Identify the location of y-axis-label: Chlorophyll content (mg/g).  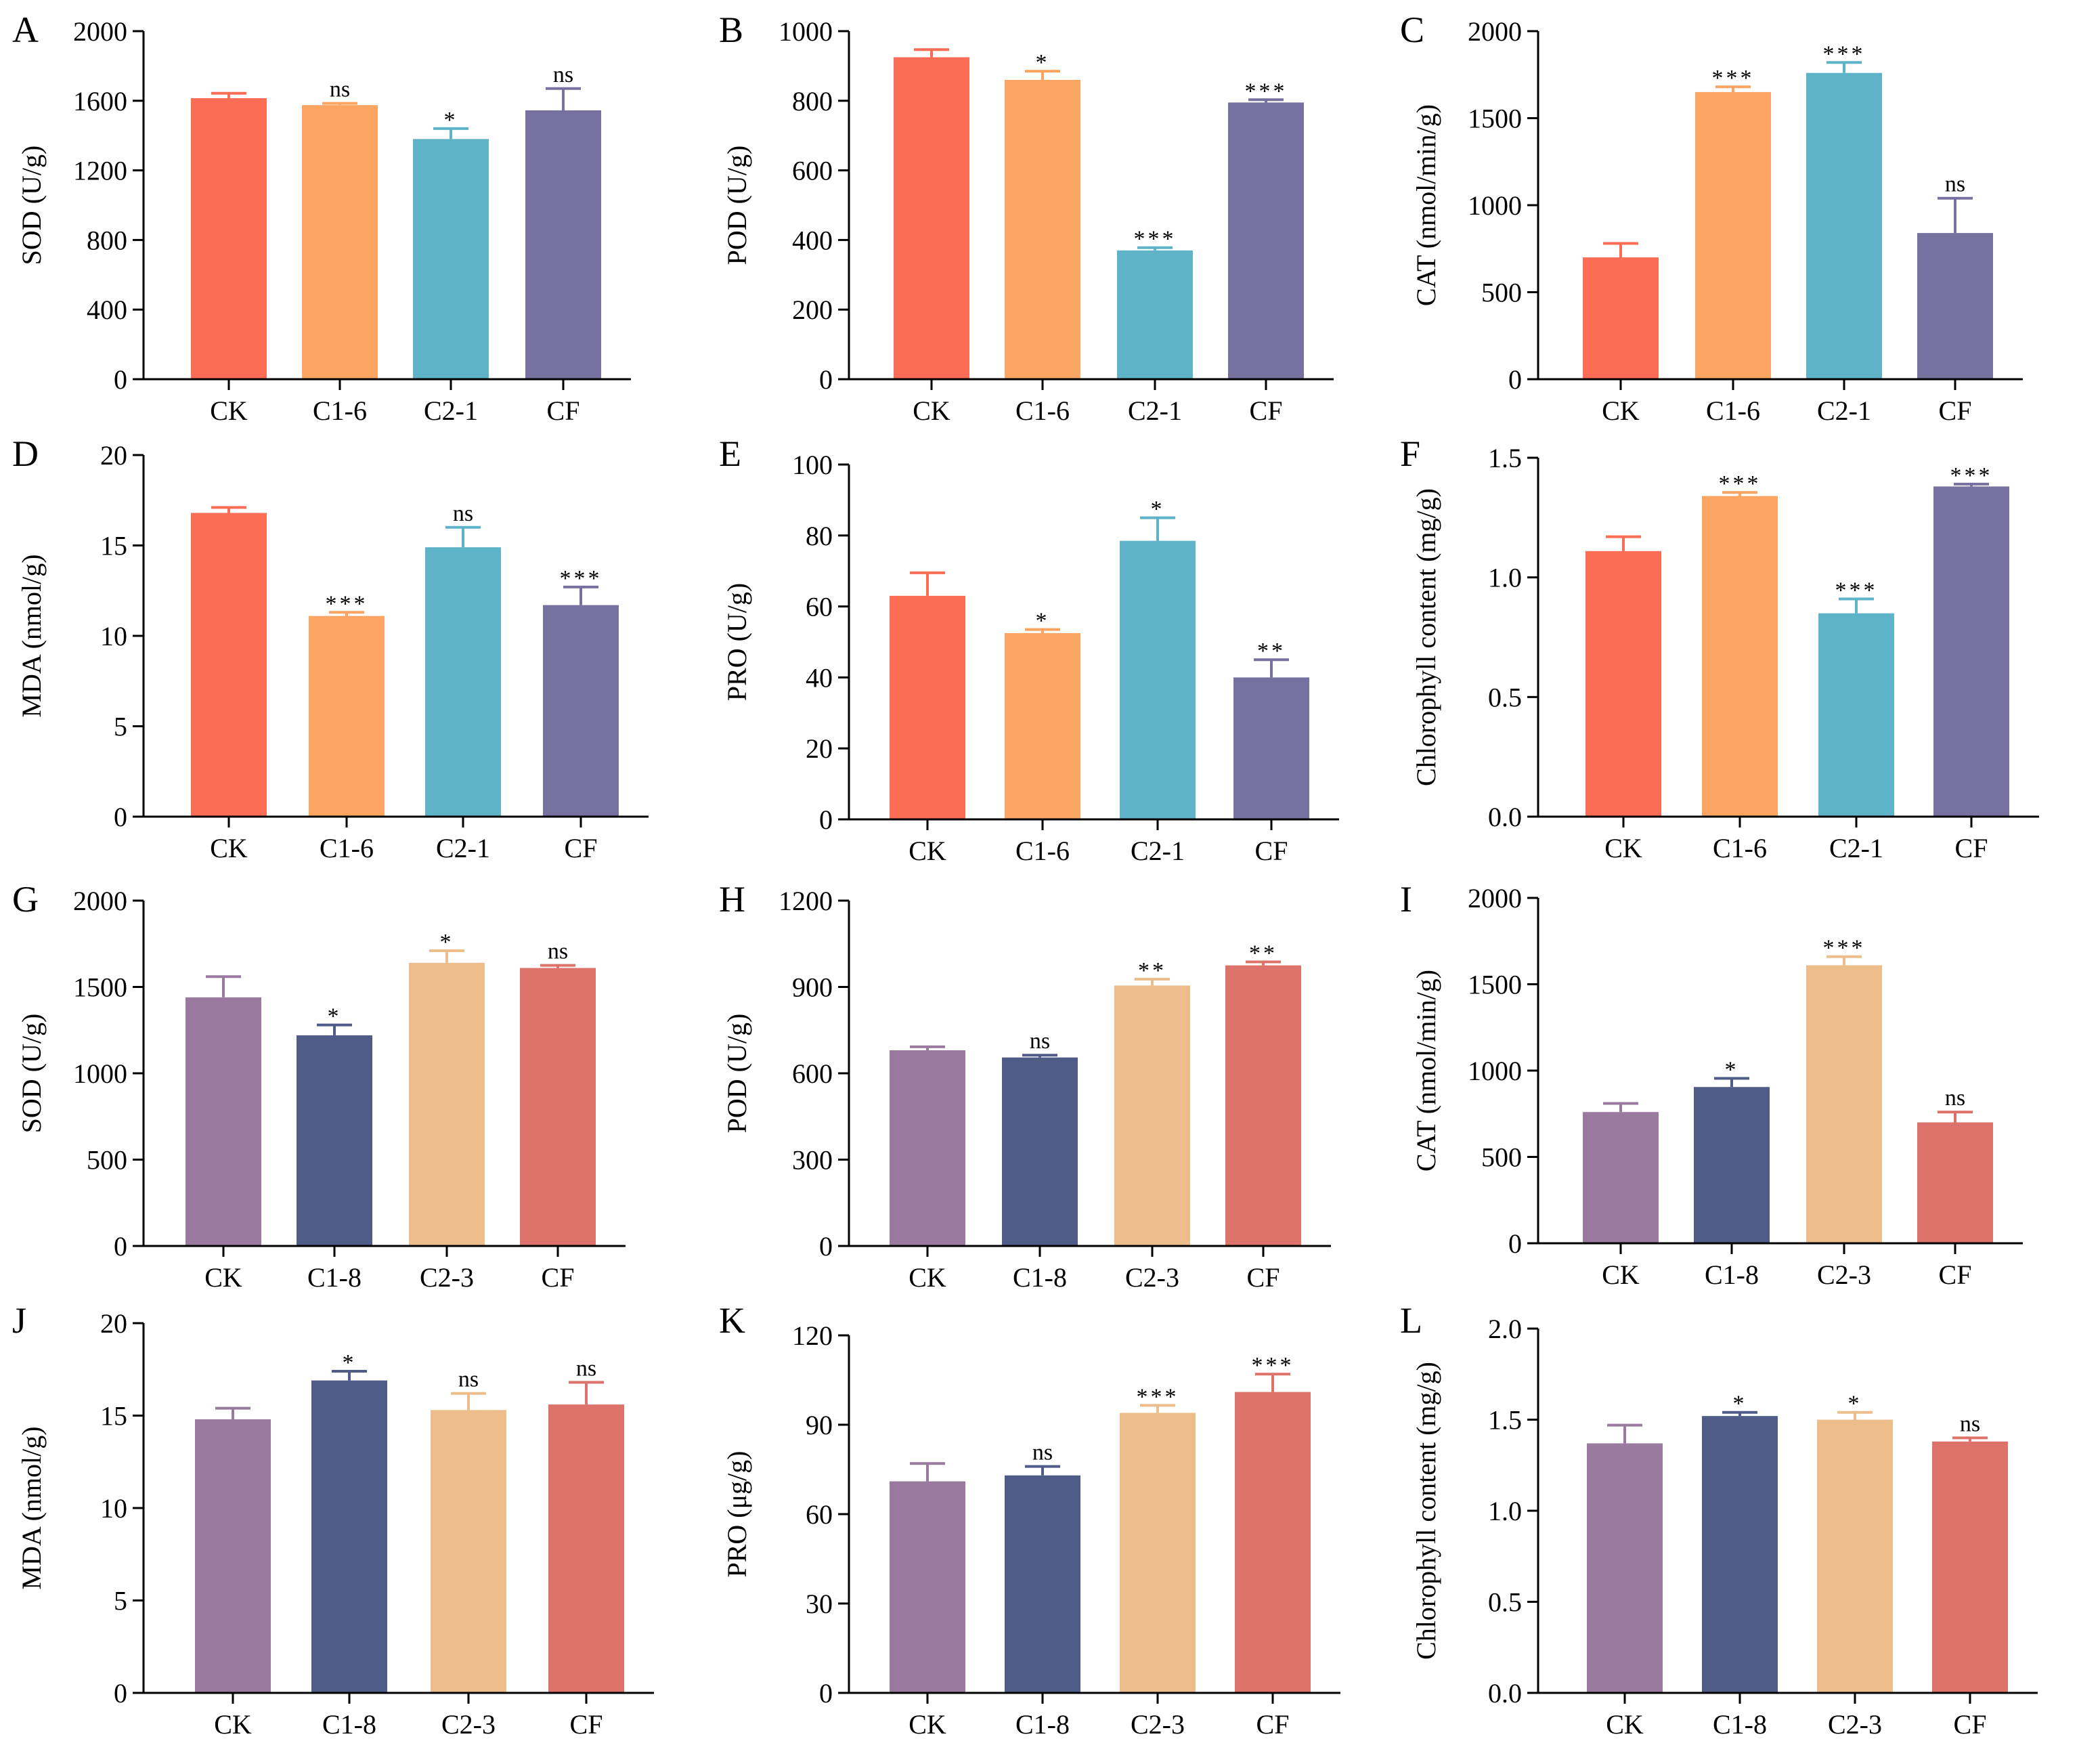
(1426, 1511).